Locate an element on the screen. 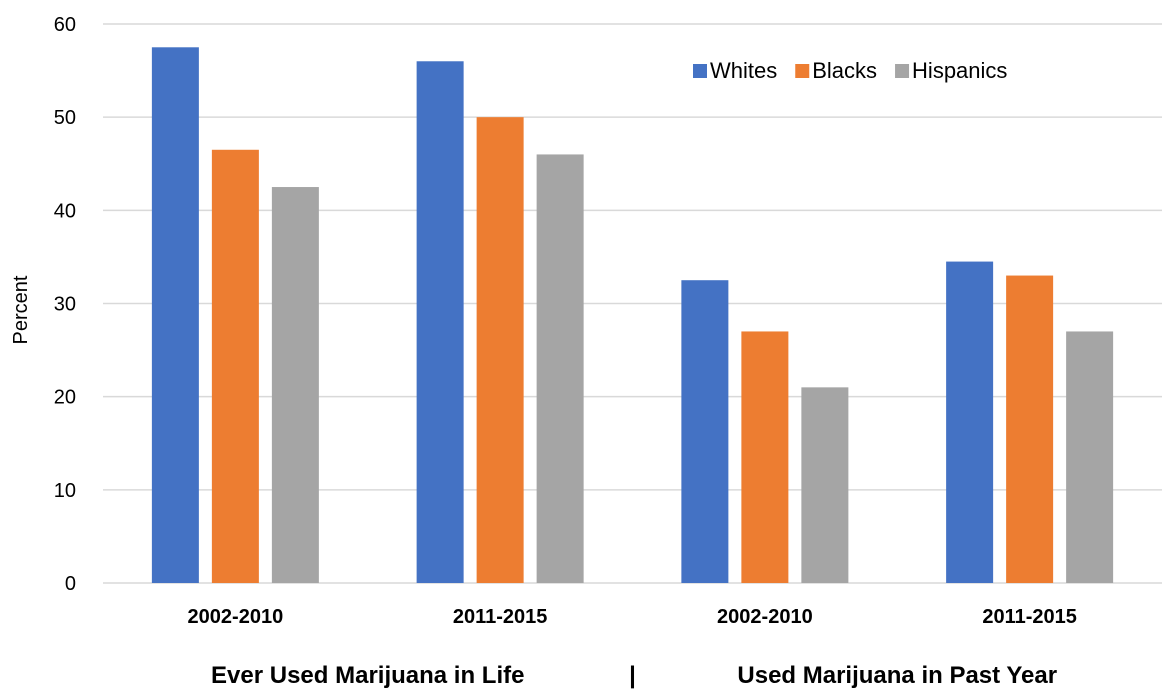 This screenshot has height=696, width=1165. group-label-1: Used Marijuana in Past Year is located at coordinates (897, 675).